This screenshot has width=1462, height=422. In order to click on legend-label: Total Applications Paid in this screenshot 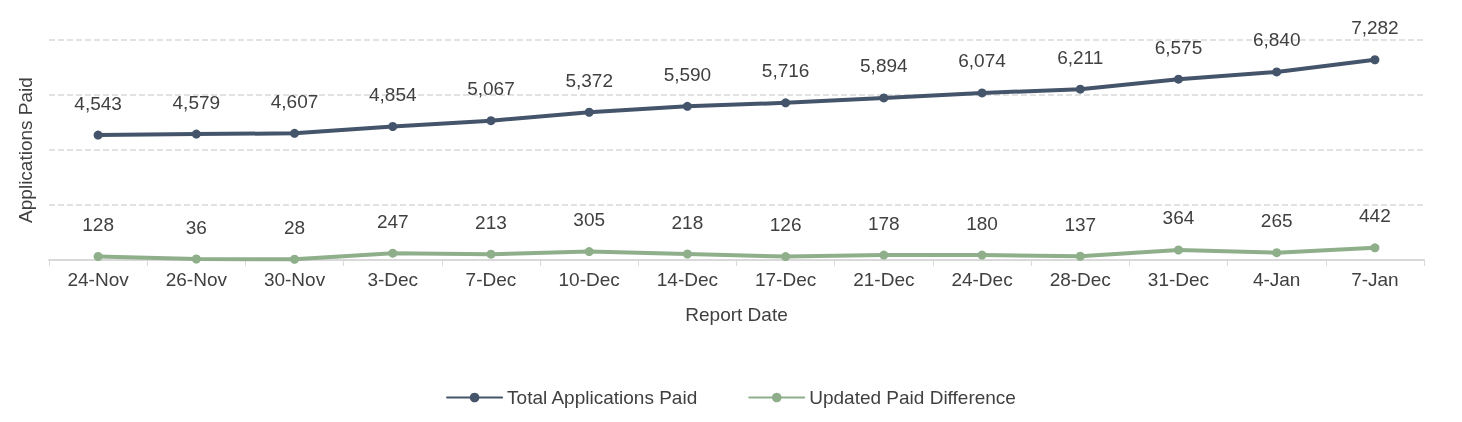, I will do `click(602, 397)`.